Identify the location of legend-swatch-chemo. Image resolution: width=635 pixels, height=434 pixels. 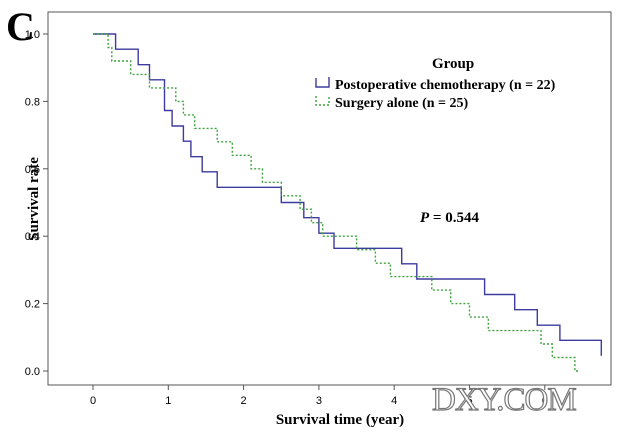
(322, 82).